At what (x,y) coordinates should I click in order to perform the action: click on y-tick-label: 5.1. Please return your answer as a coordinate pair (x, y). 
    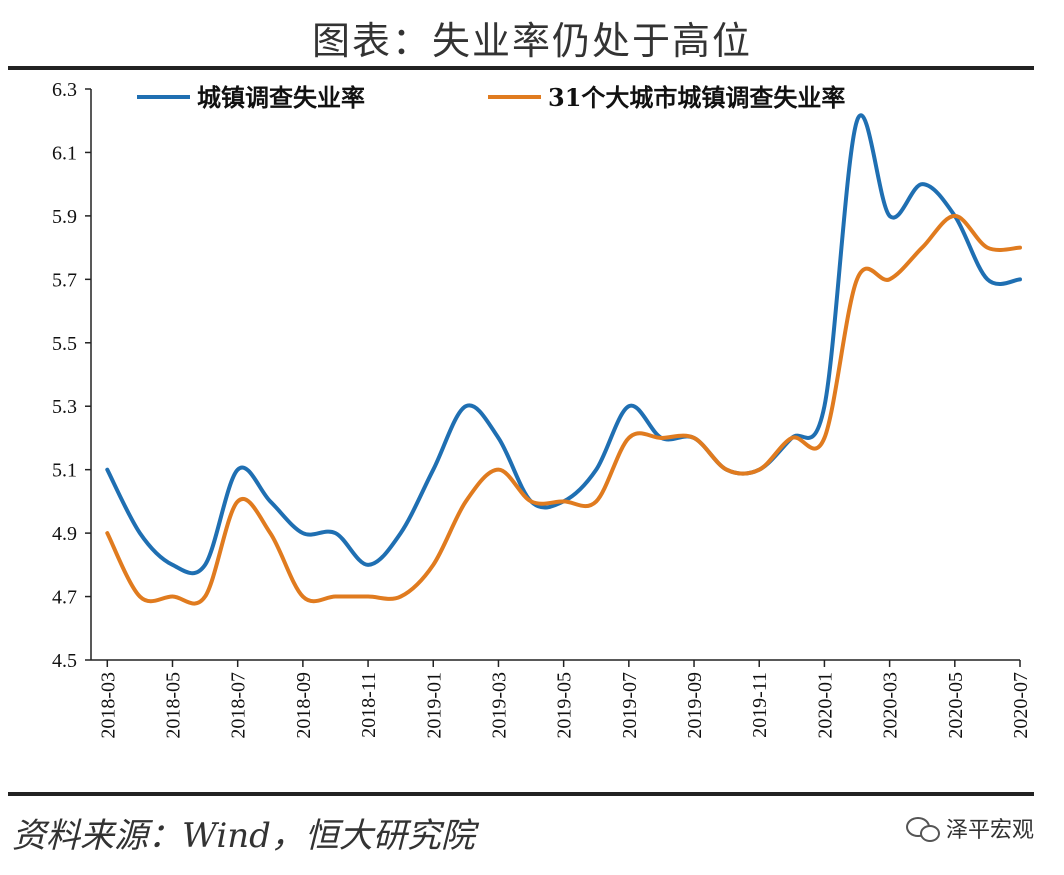
    Looking at the image, I should click on (64, 471).